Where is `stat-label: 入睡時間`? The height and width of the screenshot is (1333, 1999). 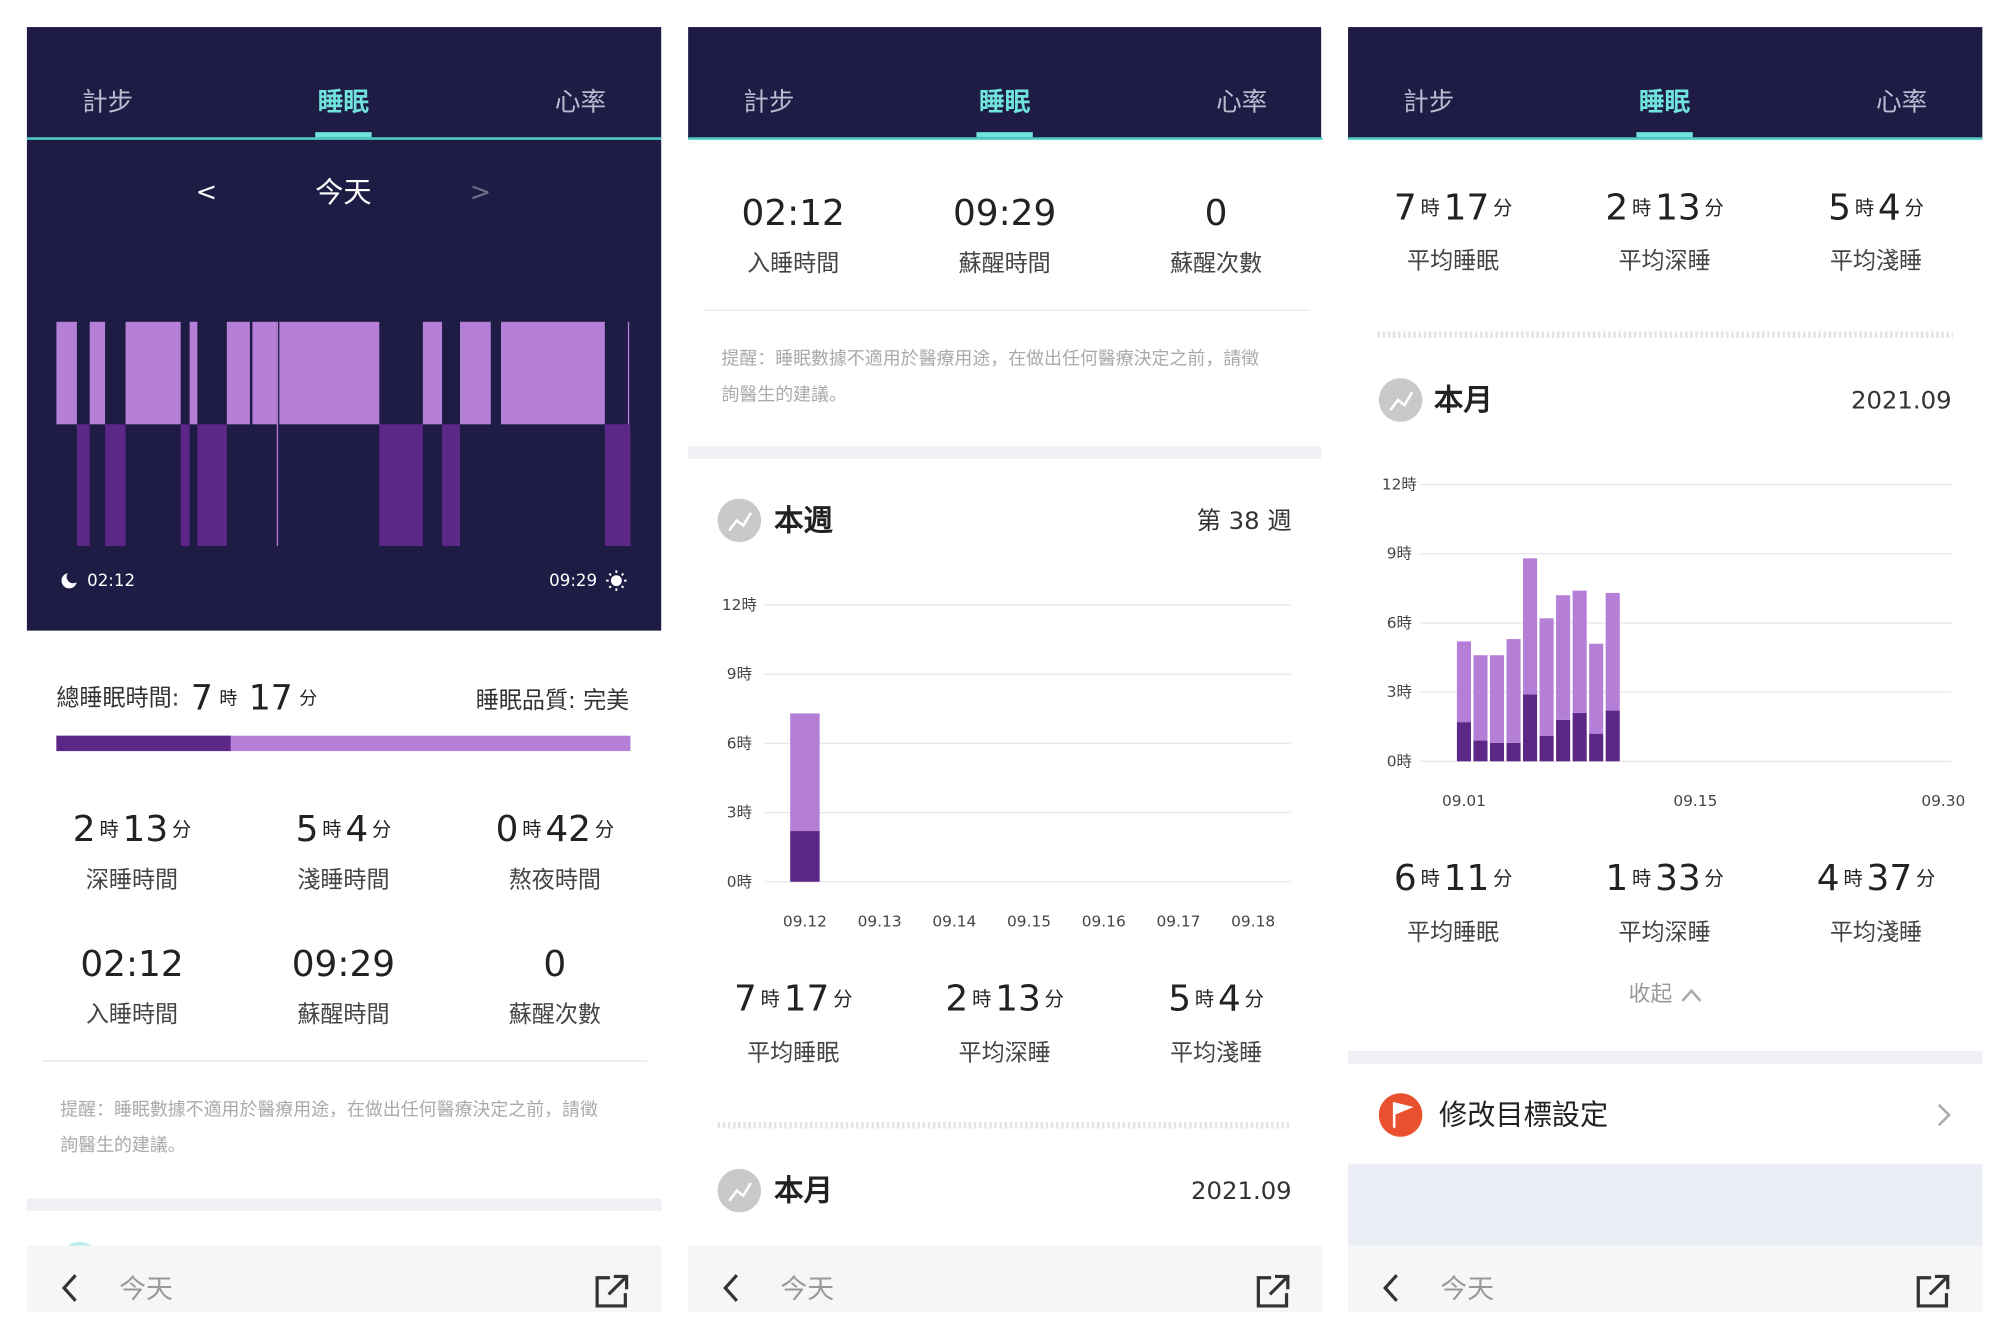 stat-label: 入睡時間 is located at coordinates (132, 1015).